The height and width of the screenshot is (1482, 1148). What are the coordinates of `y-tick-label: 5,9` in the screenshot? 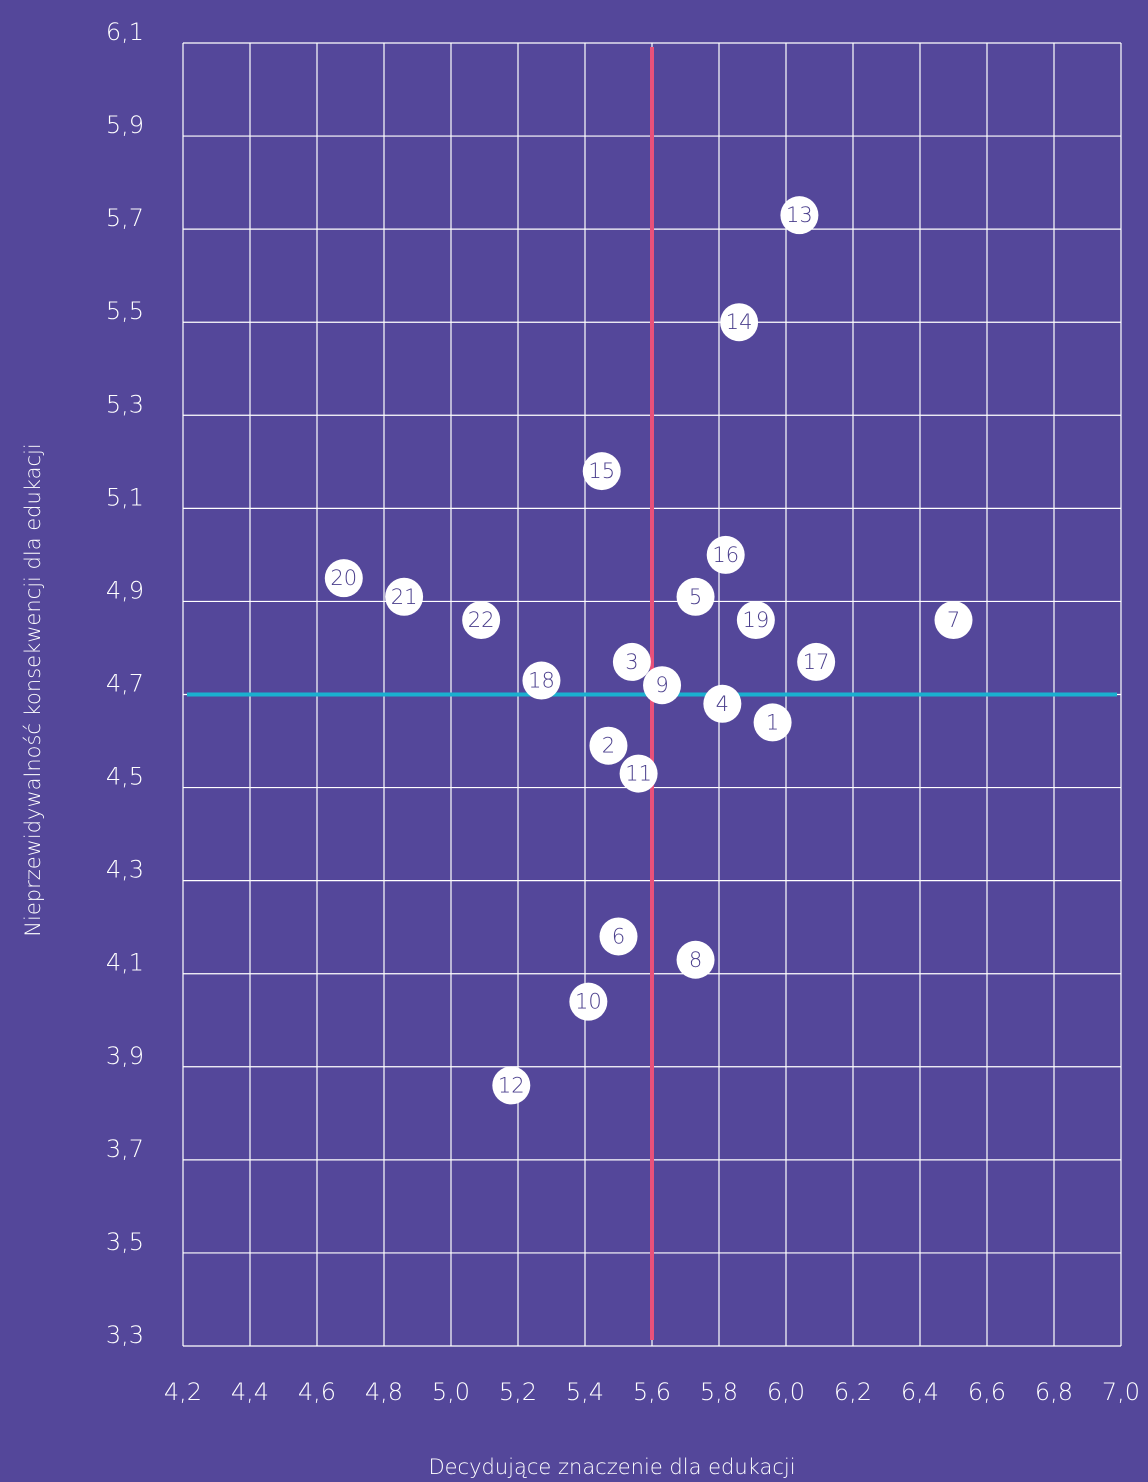 It's located at (125, 125).